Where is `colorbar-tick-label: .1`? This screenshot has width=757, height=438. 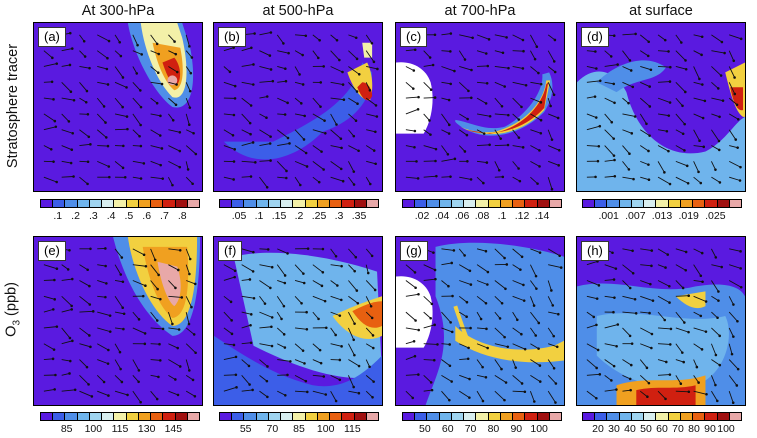 colorbar-tick-label: .1 is located at coordinates (259, 216).